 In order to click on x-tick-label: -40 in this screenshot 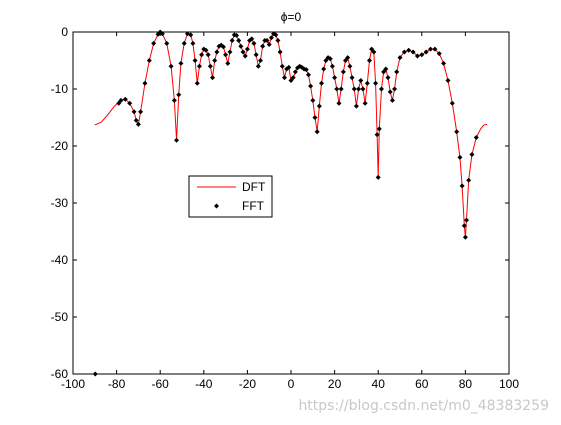, I will do `click(204, 384)`.